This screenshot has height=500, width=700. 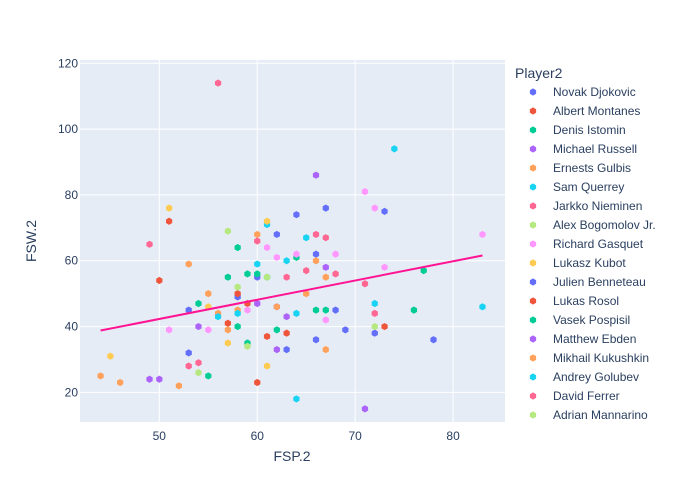 I want to click on y-axis-ticks: 20 40 60 80 100 120, so click(x=68, y=227).